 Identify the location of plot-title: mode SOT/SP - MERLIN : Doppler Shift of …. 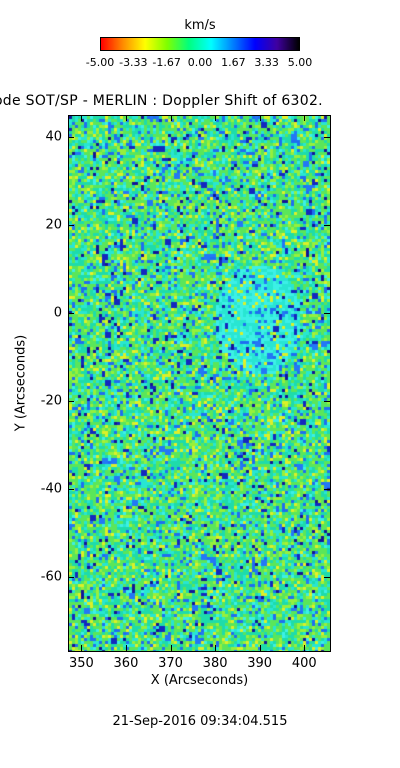
(161, 101).